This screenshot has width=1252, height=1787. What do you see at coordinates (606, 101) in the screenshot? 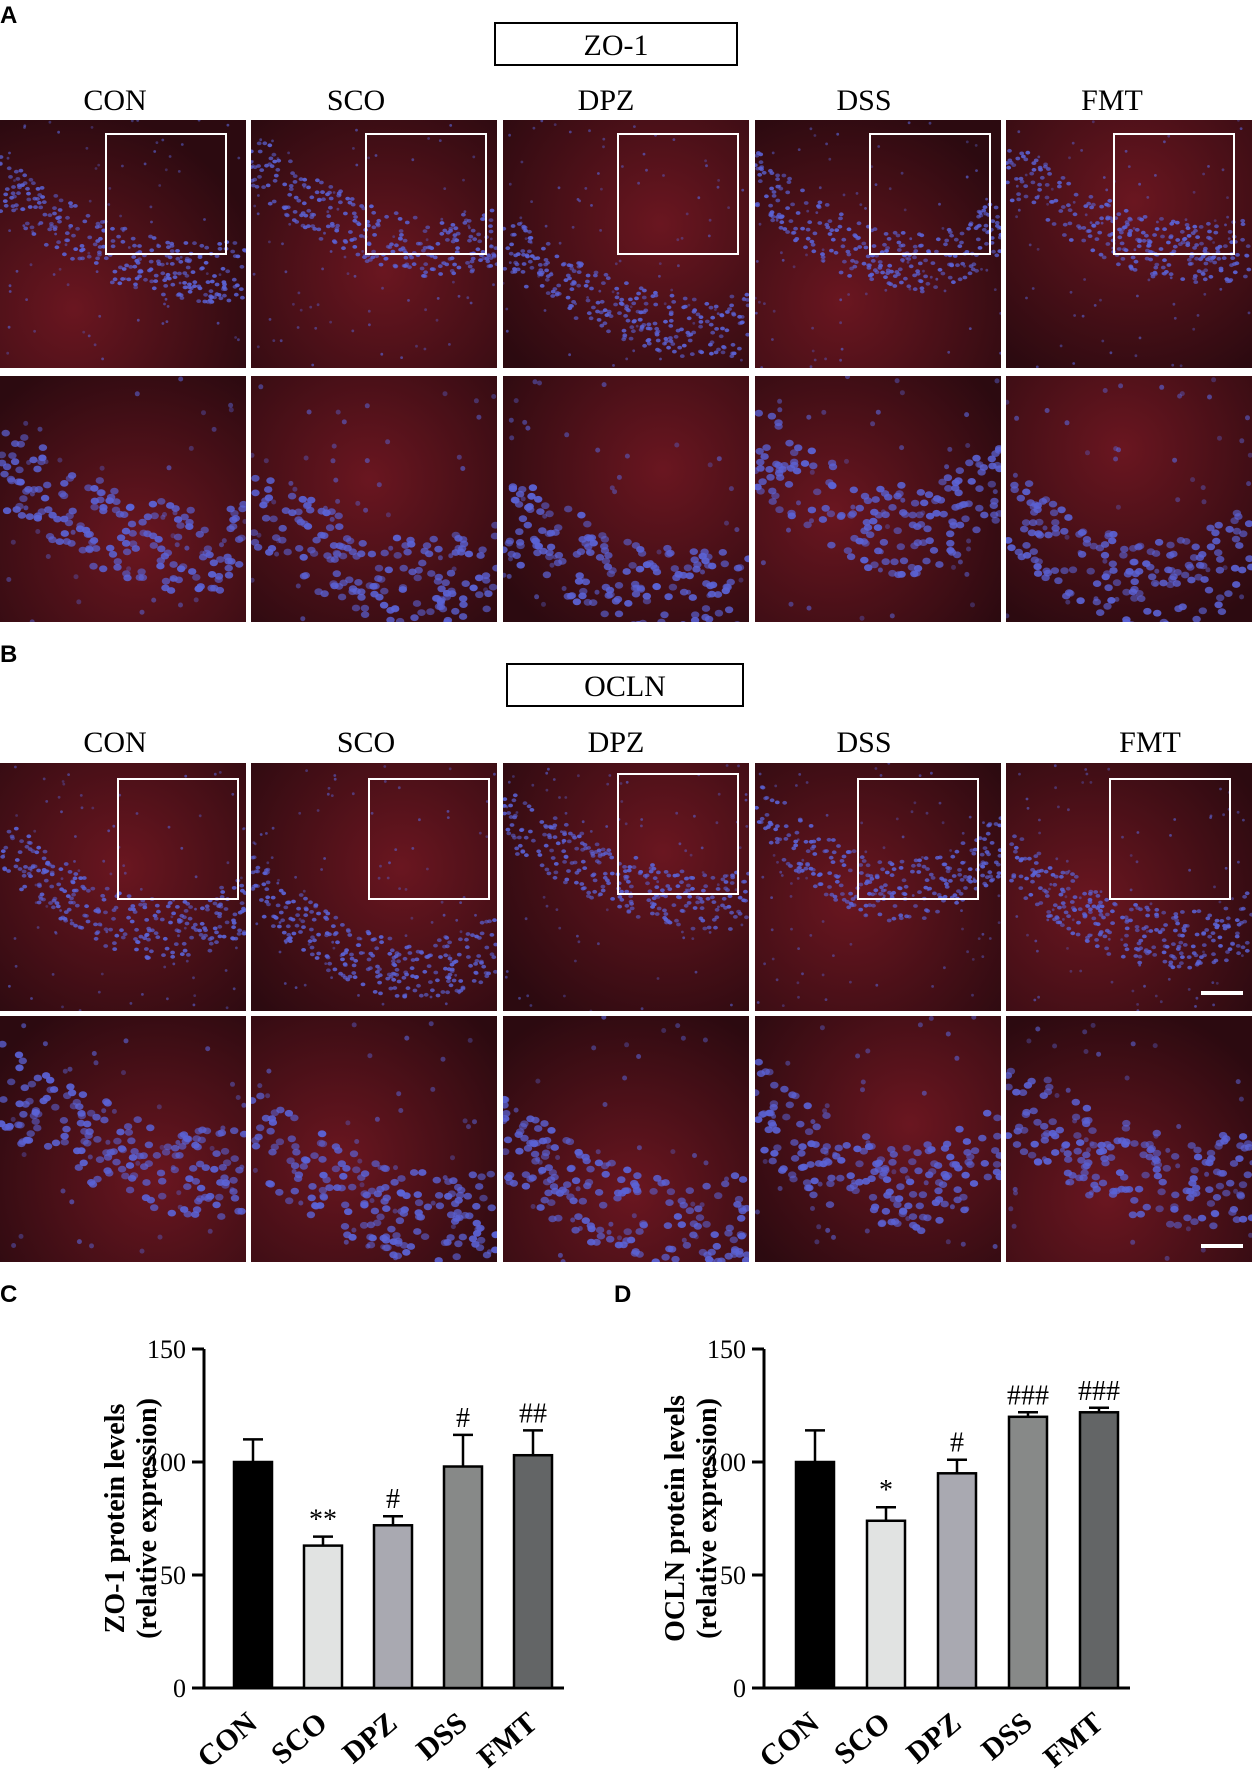
I see `panel-a-label-dpz: DPZ` at bounding box center [606, 101].